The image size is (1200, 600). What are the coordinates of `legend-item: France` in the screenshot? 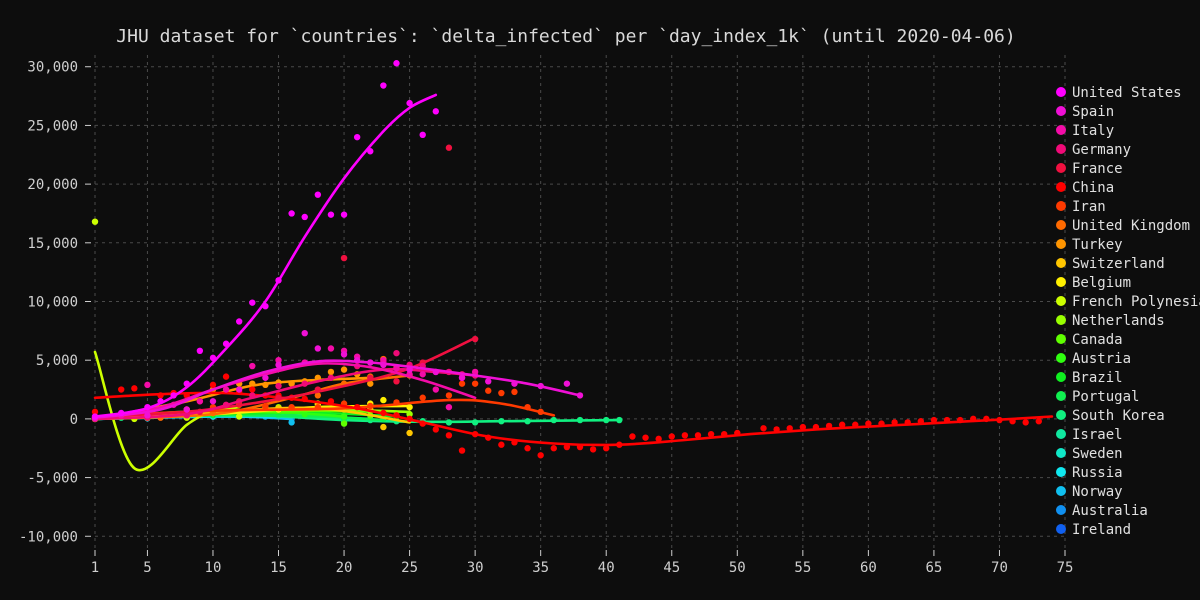 It's located at (1089, 169).